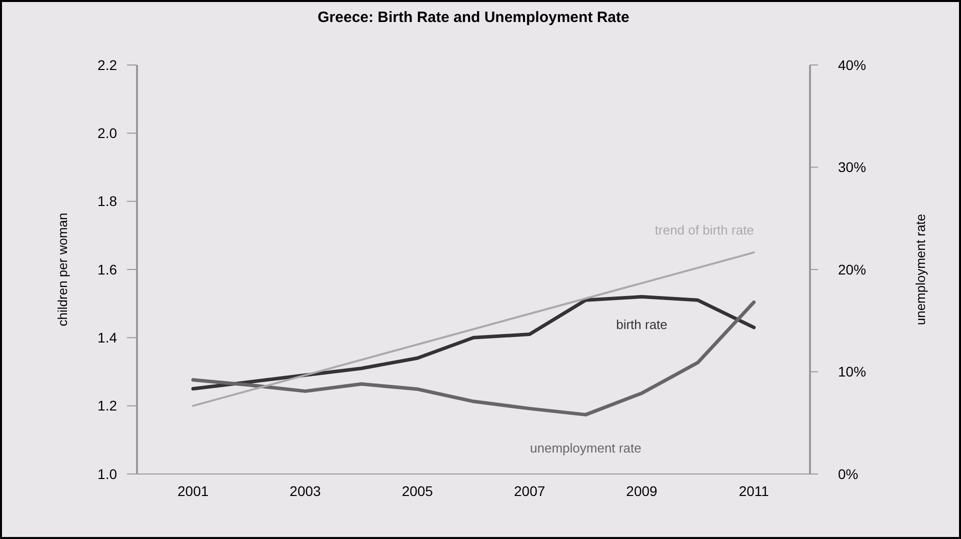  What do you see at coordinates (530, 491) in the screenshot?
I see `x-tick-label: 2007` at bounding box center [530, 491].